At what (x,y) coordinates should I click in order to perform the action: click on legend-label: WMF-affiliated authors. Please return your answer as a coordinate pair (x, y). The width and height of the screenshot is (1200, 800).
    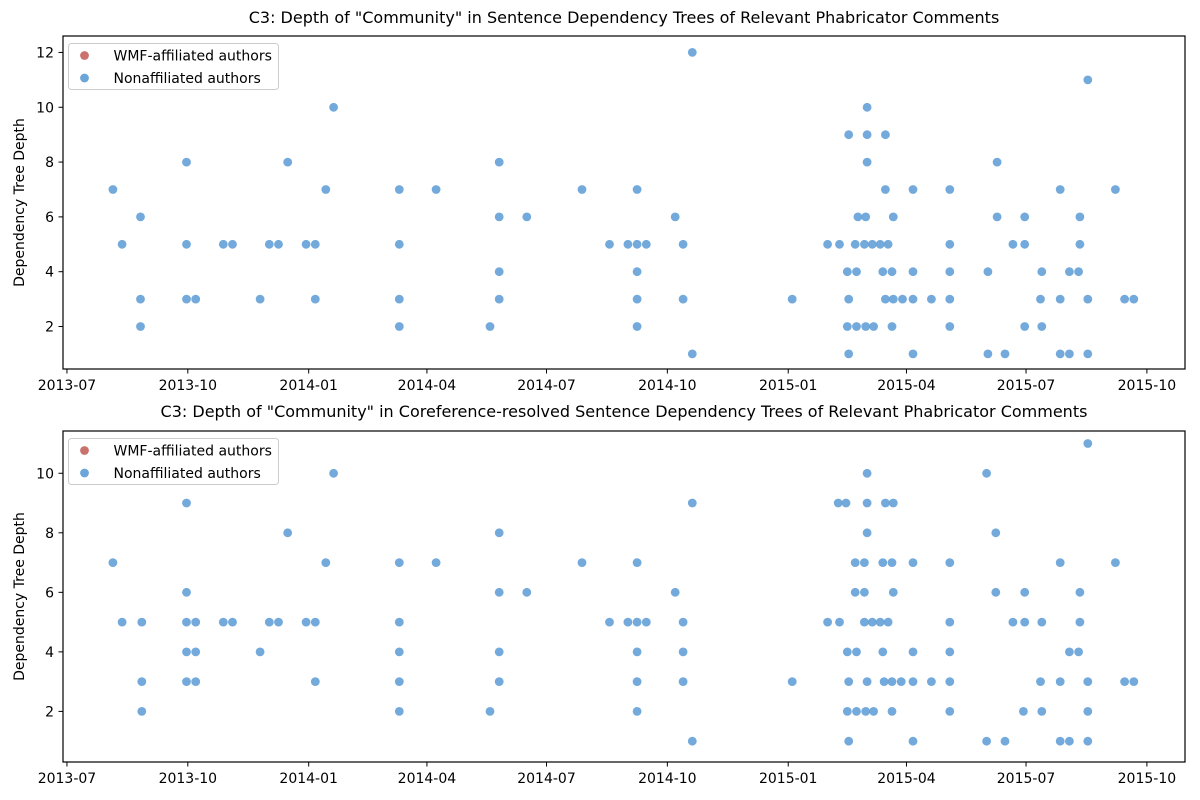
    Looking at the image, I should click on (193, 57).